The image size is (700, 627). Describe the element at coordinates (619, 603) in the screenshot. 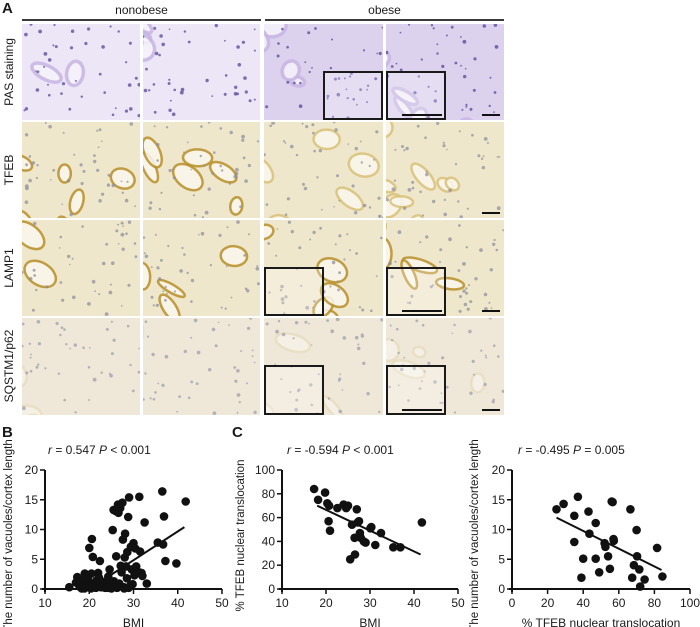

I see `x-tick-label: 60` at that location.